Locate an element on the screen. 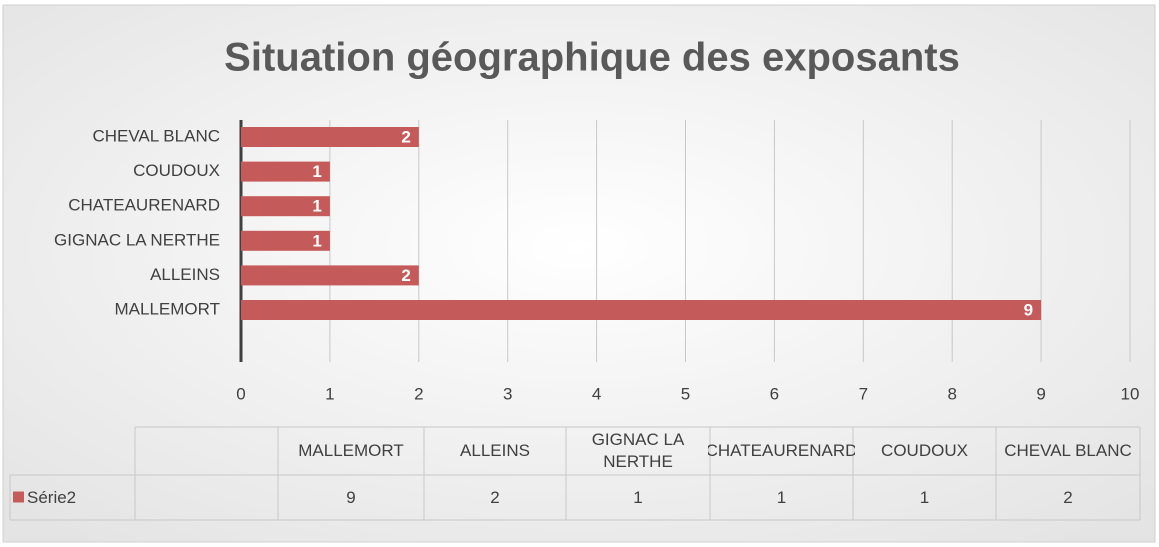 The height and width of the screenshot is (547, 1159). table-header: MALLEMORT is located at coordinates (351, 450).